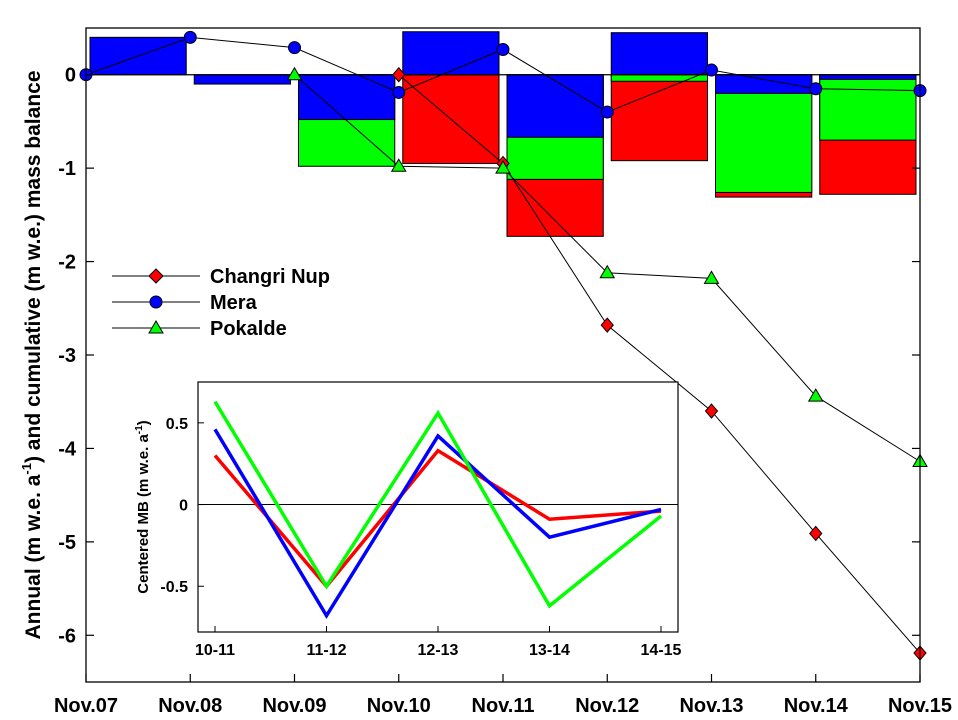 This screenshot has height=720, width=958. What do you see at coordinates (661, 650) in the screenshot?
I see `inset-x-tick-label: 14-15` at bounding box center [661, 650].